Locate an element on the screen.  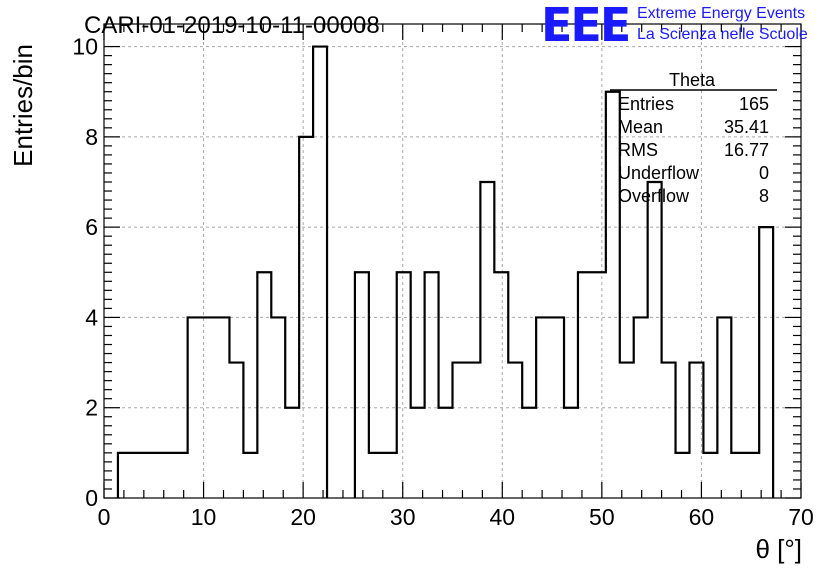
y-tick-label: 6 is located at coordinates (91, 227).